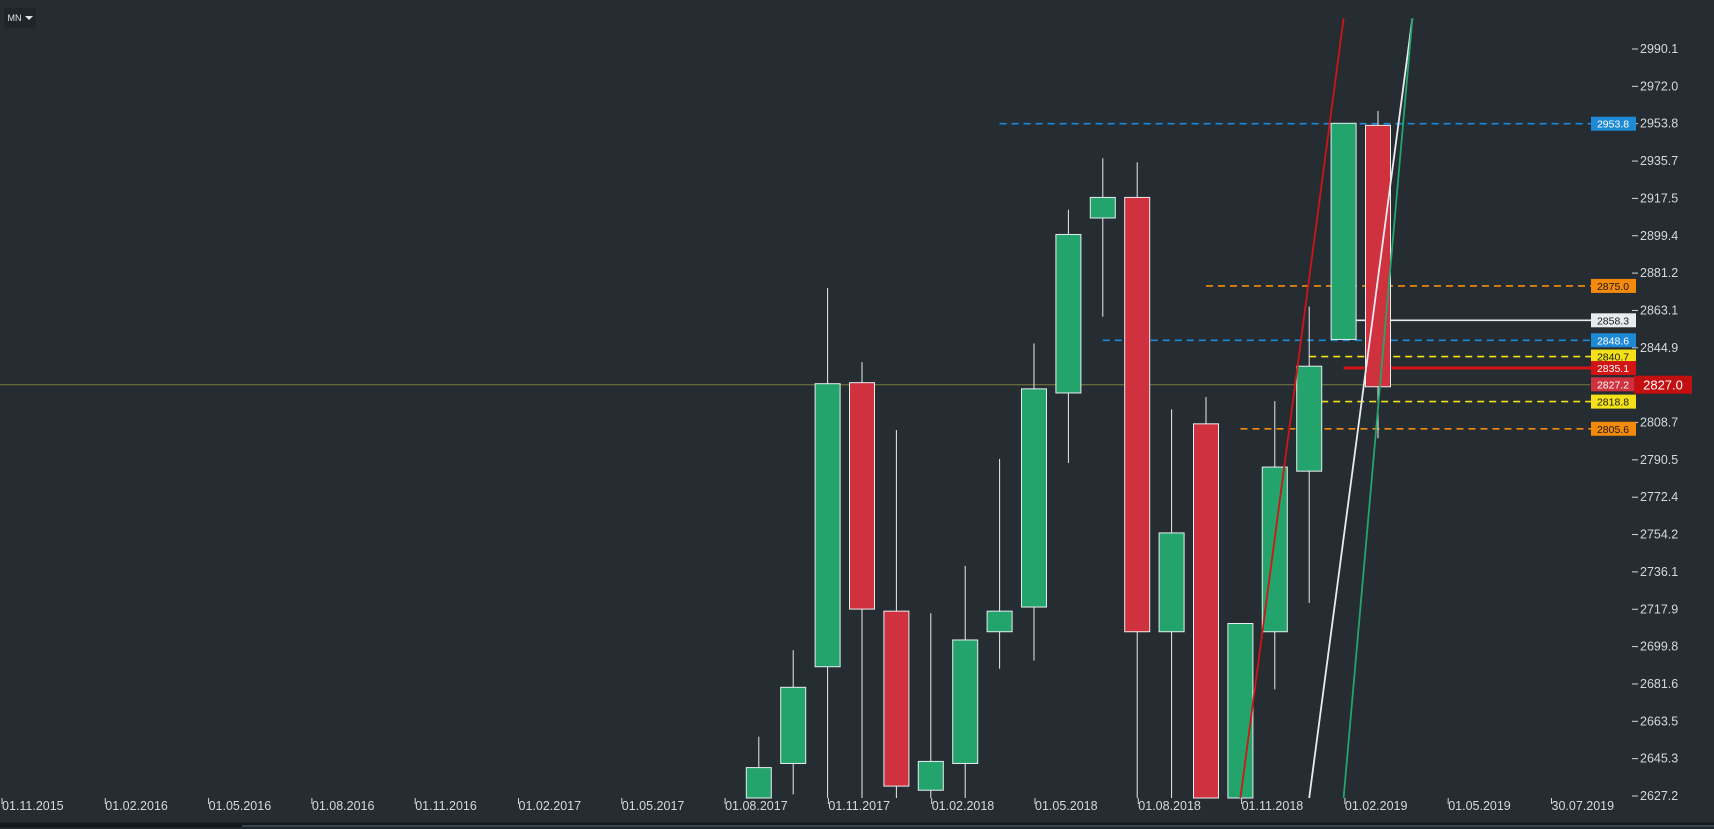  What do you see at coordinates (1659, 497) in the screenshot?
I see `y-tick-label: 2772.4` at bounding box center [1659, 497].